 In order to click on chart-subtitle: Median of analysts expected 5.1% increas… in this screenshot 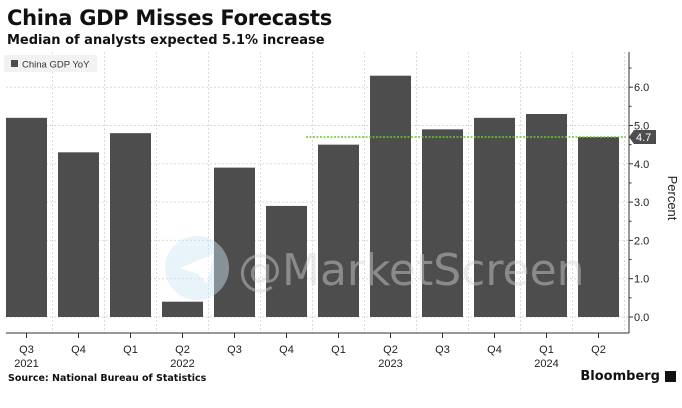, I will do `click(166, 40)`.